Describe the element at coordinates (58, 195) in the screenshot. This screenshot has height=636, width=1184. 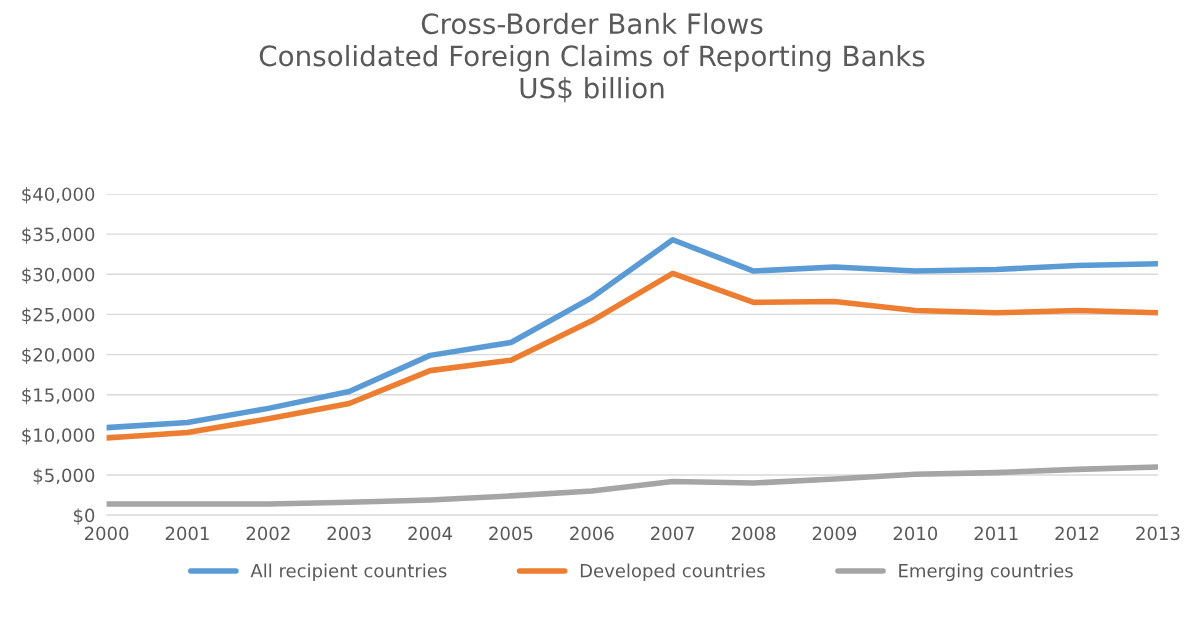
I see `y-tick-label: $40,000` at that location.